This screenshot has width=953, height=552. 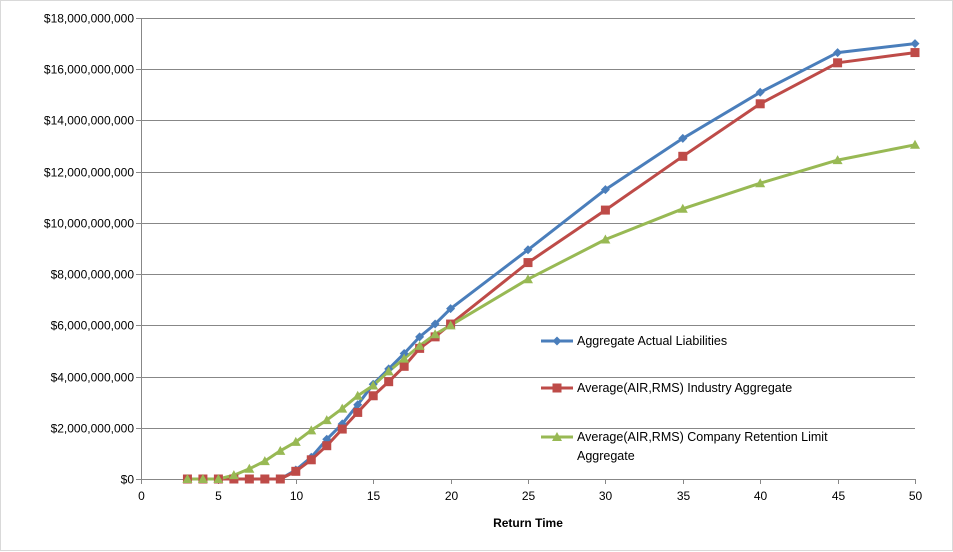 What do you see at coordinates (89, 70) in the screenshot?
I see `y-tick-label: $16,000,000,000` at bounding box center [89, 70].